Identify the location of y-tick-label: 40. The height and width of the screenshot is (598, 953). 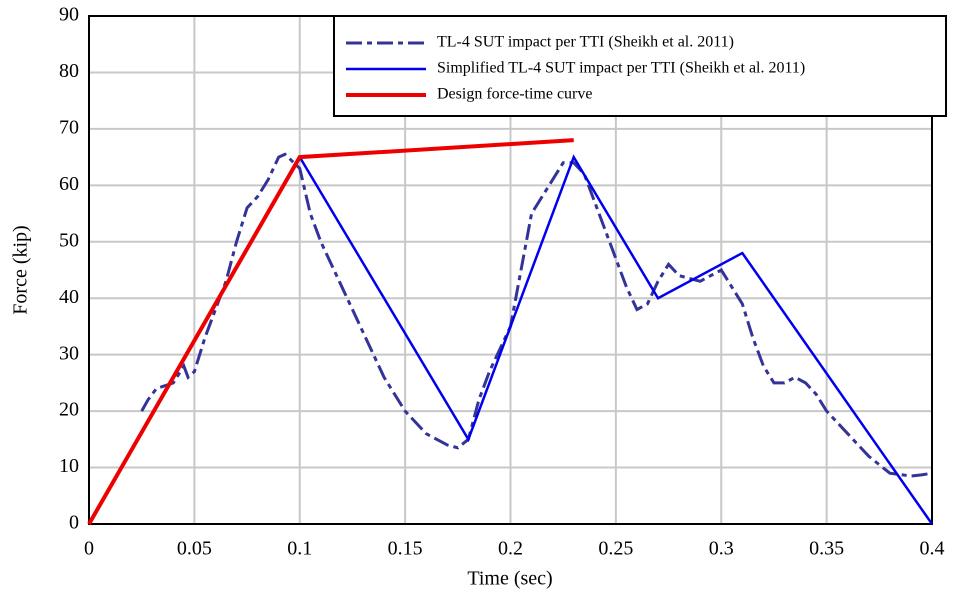
(69, 297).